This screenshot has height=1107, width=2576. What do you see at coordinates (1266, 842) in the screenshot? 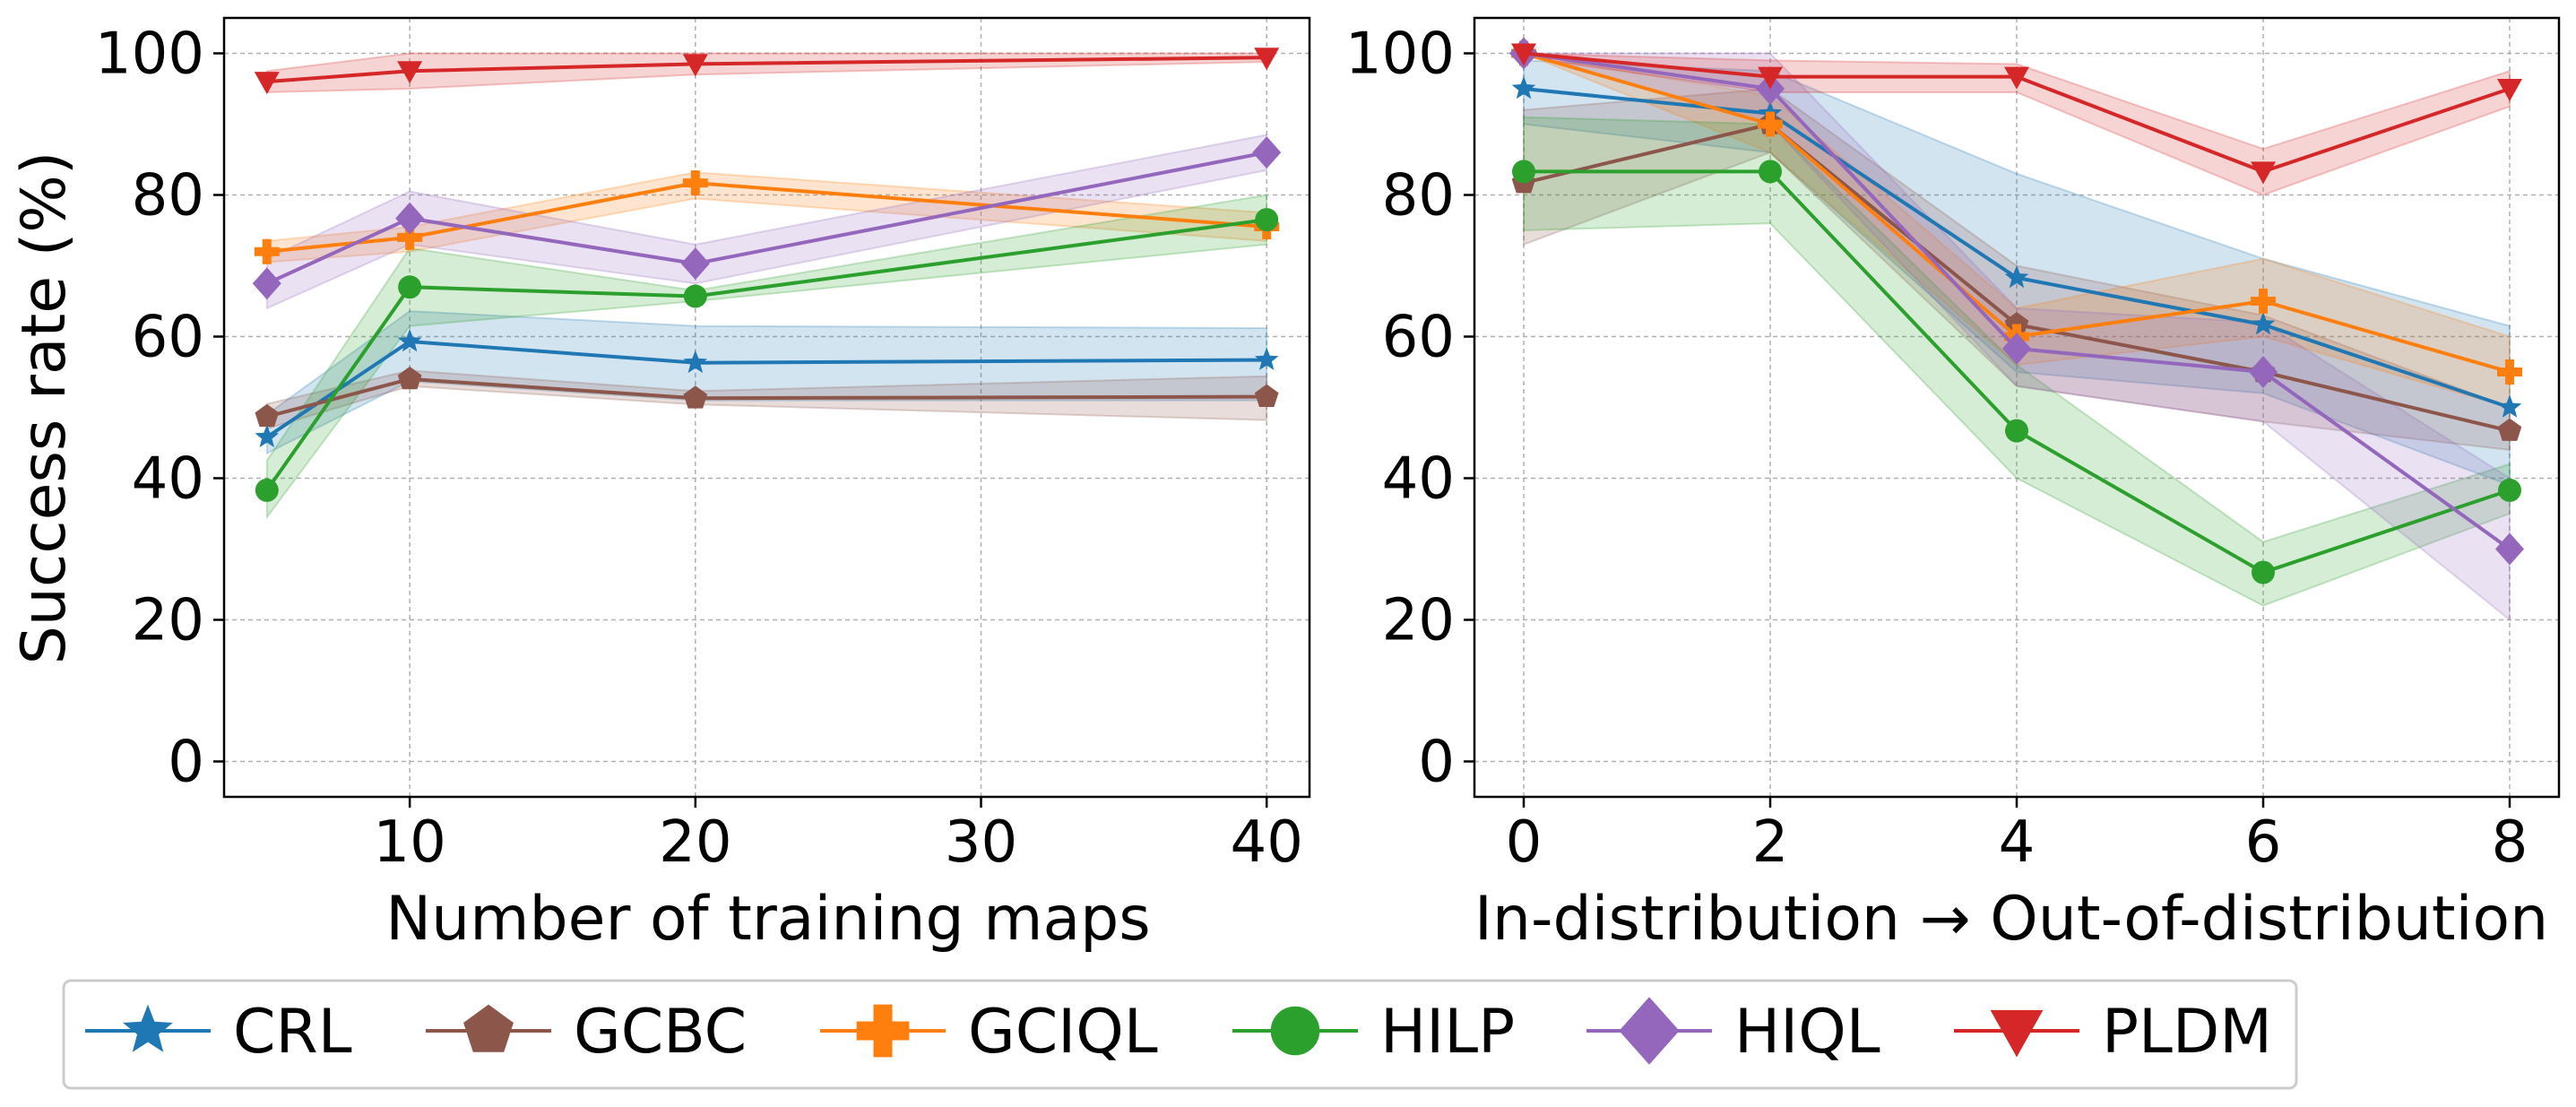
I see `x-tick-label: 40` at bounding box center [1266, 842].